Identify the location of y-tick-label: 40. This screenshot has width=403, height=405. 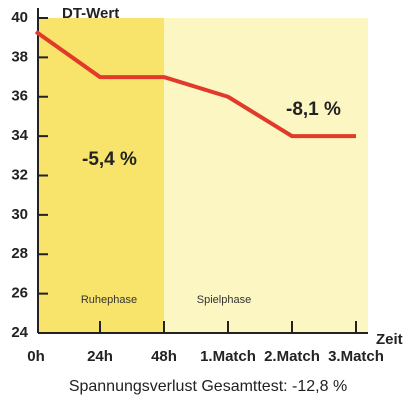
(19, 17).